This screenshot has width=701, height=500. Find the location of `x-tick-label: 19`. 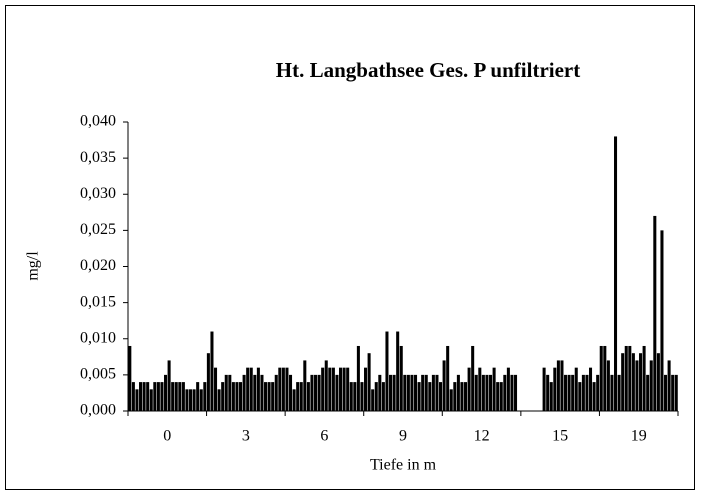

x-tick-label: 19 is located at coordinates (639, 436).